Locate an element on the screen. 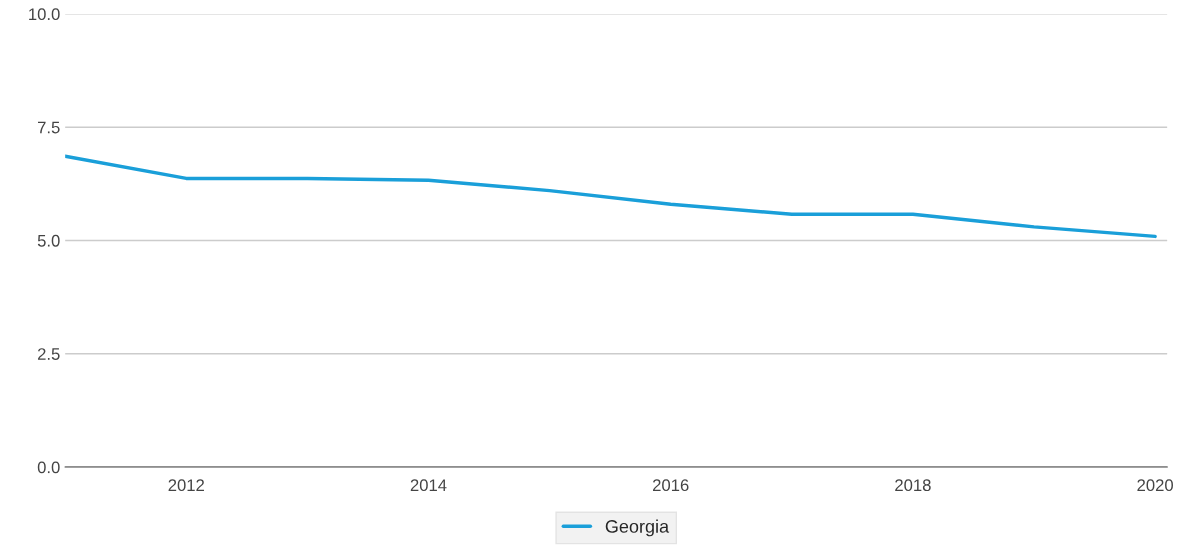  x-tick-label: 2018 is located at coordinates (913, 485).